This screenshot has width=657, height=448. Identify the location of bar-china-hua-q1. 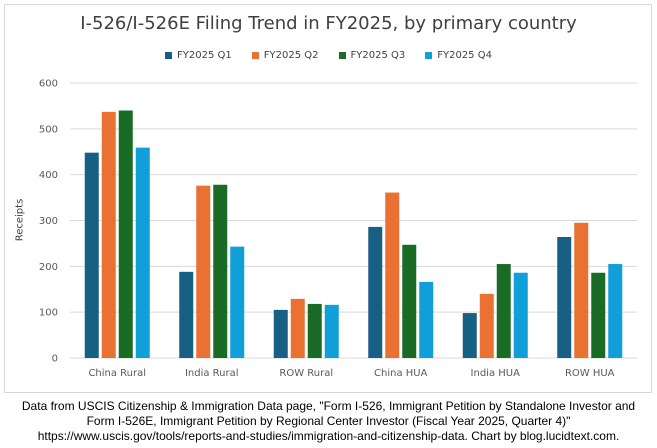
(375, 292).